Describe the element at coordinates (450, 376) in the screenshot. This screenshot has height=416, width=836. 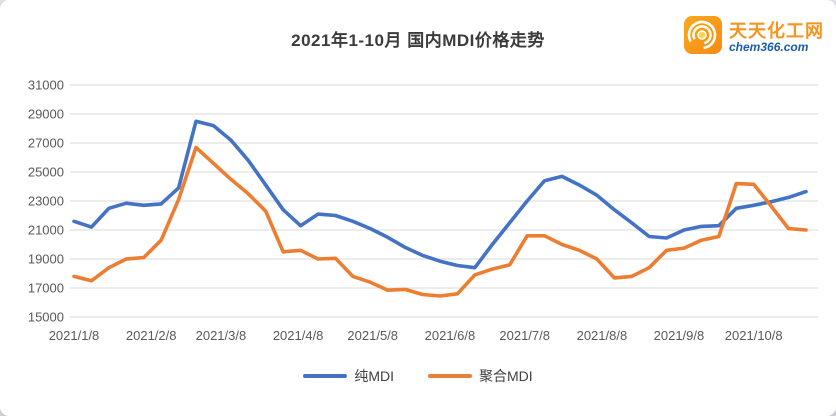
I see `polymeric-mdi-line-swatch` at that location.